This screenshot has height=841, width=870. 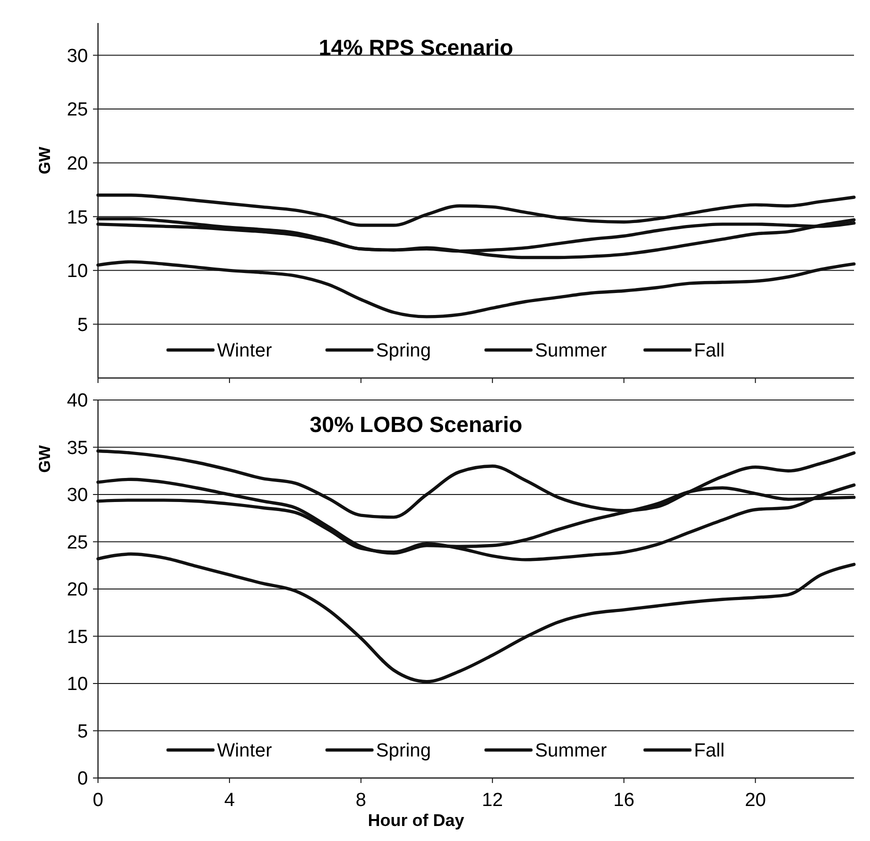 What do you see at coordinates (82, 779) in the screenshot?
I see `y-tick-label: 0` at bounding box center [82, 779].